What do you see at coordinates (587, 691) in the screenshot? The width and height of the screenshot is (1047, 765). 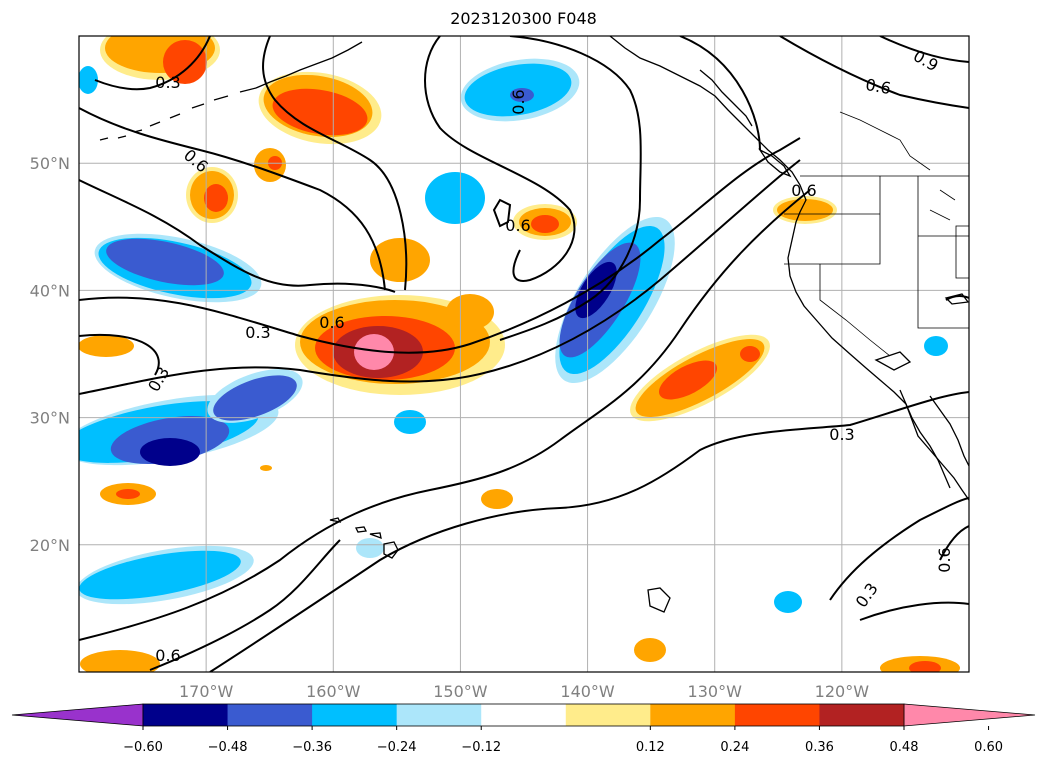 I see `lon-tick-label: 140°W` at bounding box center [587, 691].